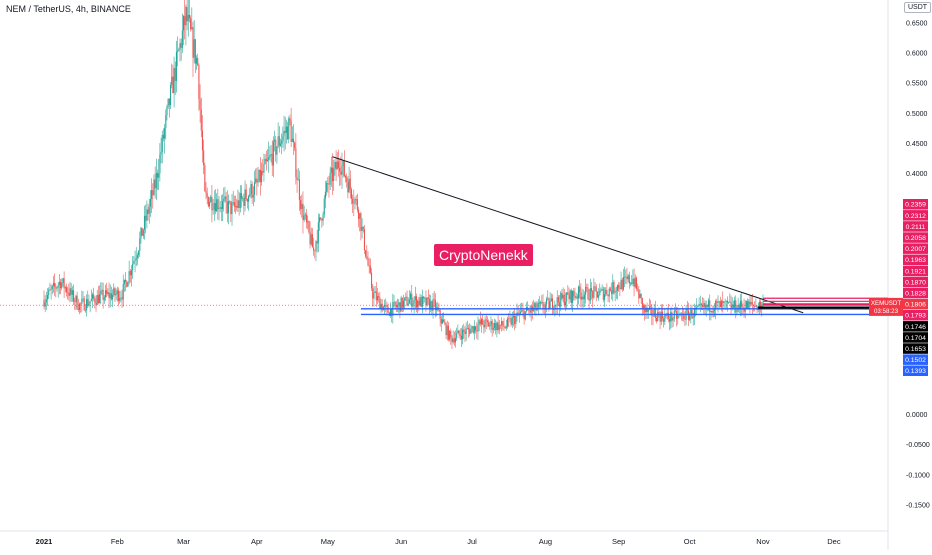 This screenshot has width=932, height=555. Describe the element at coordinates (690, 541) in the screenshot. I see `x-tick-label: Oct` at that location.